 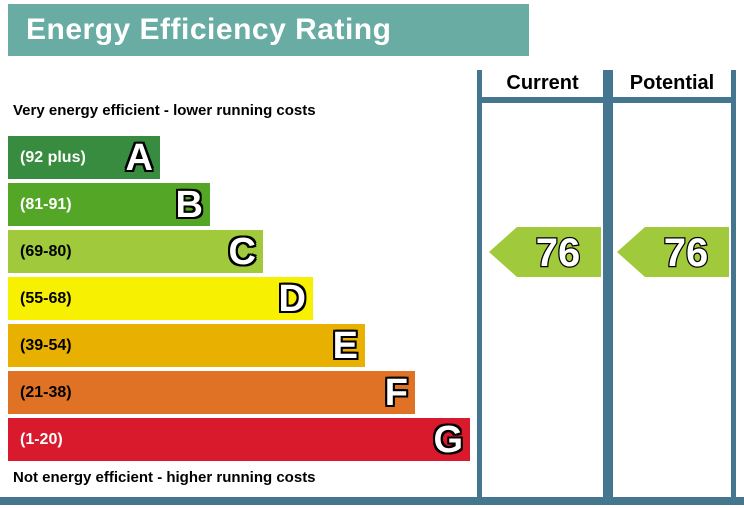 I want to click on band-row-a: (92 plus) A, so click(x=84, y=157).